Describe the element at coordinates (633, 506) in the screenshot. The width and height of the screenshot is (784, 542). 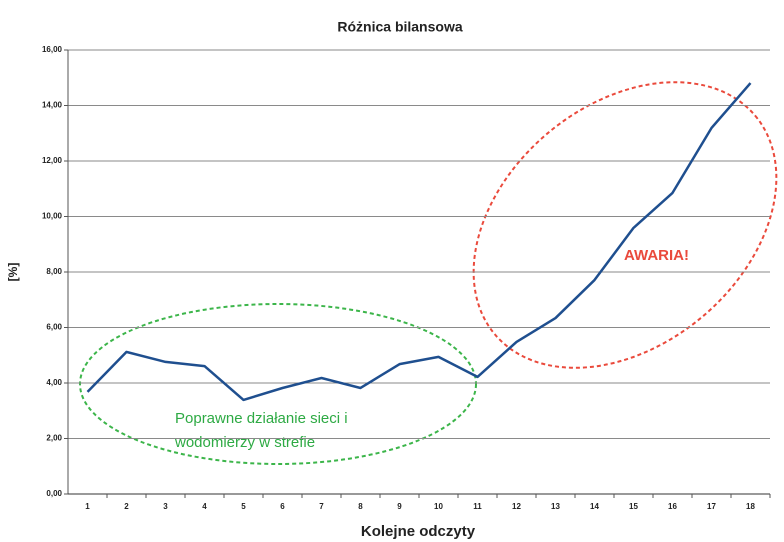
I see `x-tick-label: 15` at that location.